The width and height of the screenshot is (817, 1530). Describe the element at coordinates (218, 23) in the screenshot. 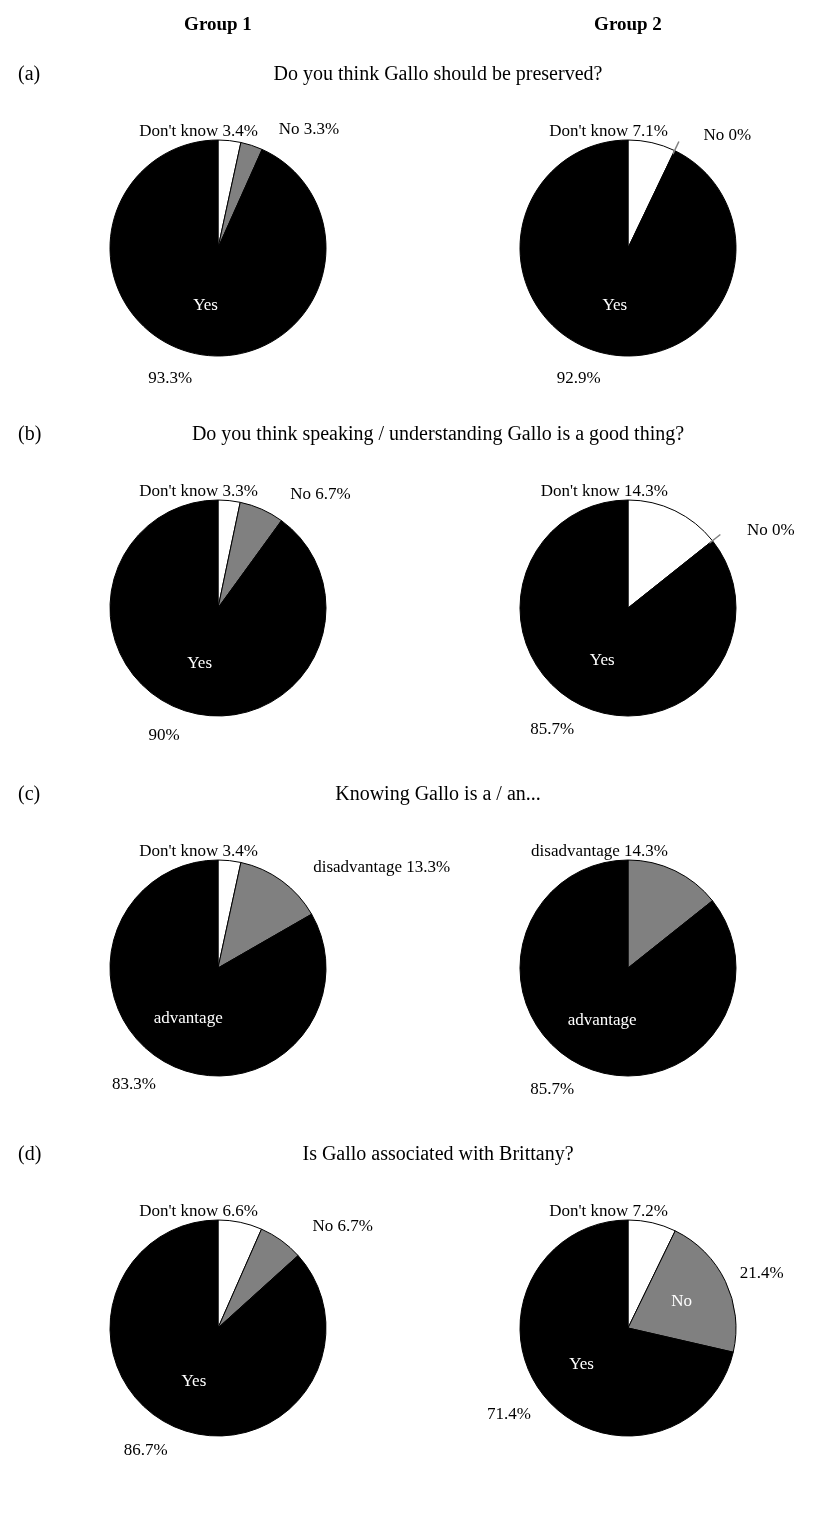

I see `chart-subtitle: Group 1` at that location.